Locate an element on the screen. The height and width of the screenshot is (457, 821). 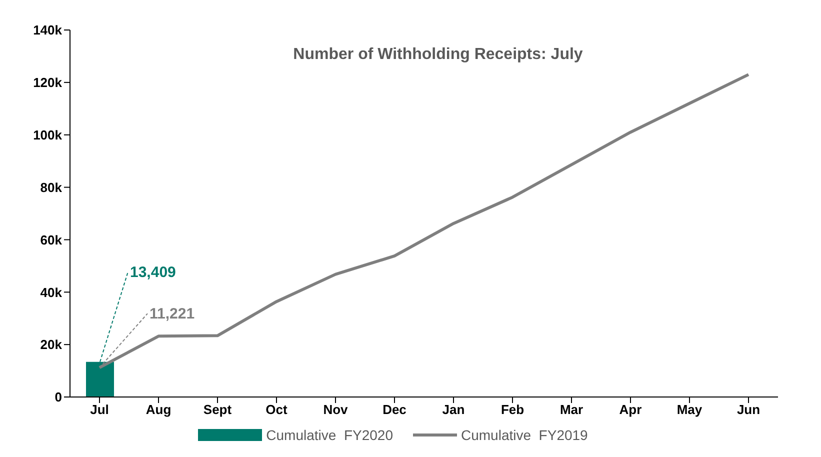
y-tick-label: 20k is located at coordinates (51, 344).